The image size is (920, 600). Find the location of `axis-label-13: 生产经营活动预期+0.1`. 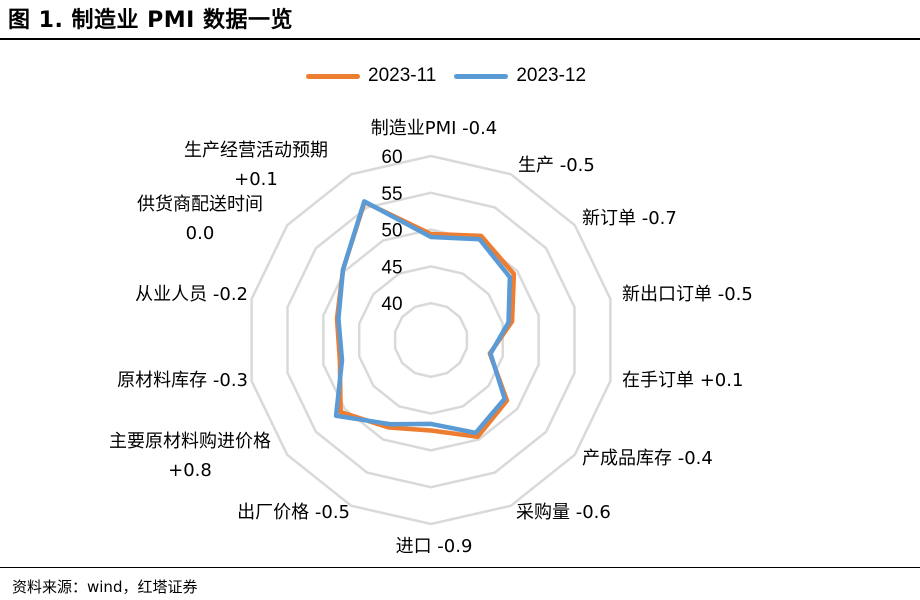

axis-label-13: 生产经营活动预期+0.1 is located at coordinates (256, 165).